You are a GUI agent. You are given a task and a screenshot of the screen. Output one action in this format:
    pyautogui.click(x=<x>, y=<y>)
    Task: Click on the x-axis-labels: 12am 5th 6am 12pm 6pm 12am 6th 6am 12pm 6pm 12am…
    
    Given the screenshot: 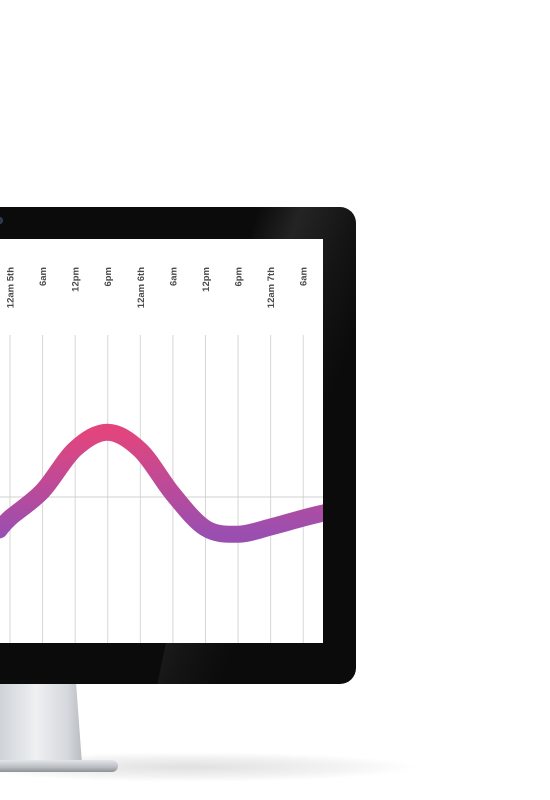 What is the action you would take?
    pyautogui.click(x=158, y=287)
    